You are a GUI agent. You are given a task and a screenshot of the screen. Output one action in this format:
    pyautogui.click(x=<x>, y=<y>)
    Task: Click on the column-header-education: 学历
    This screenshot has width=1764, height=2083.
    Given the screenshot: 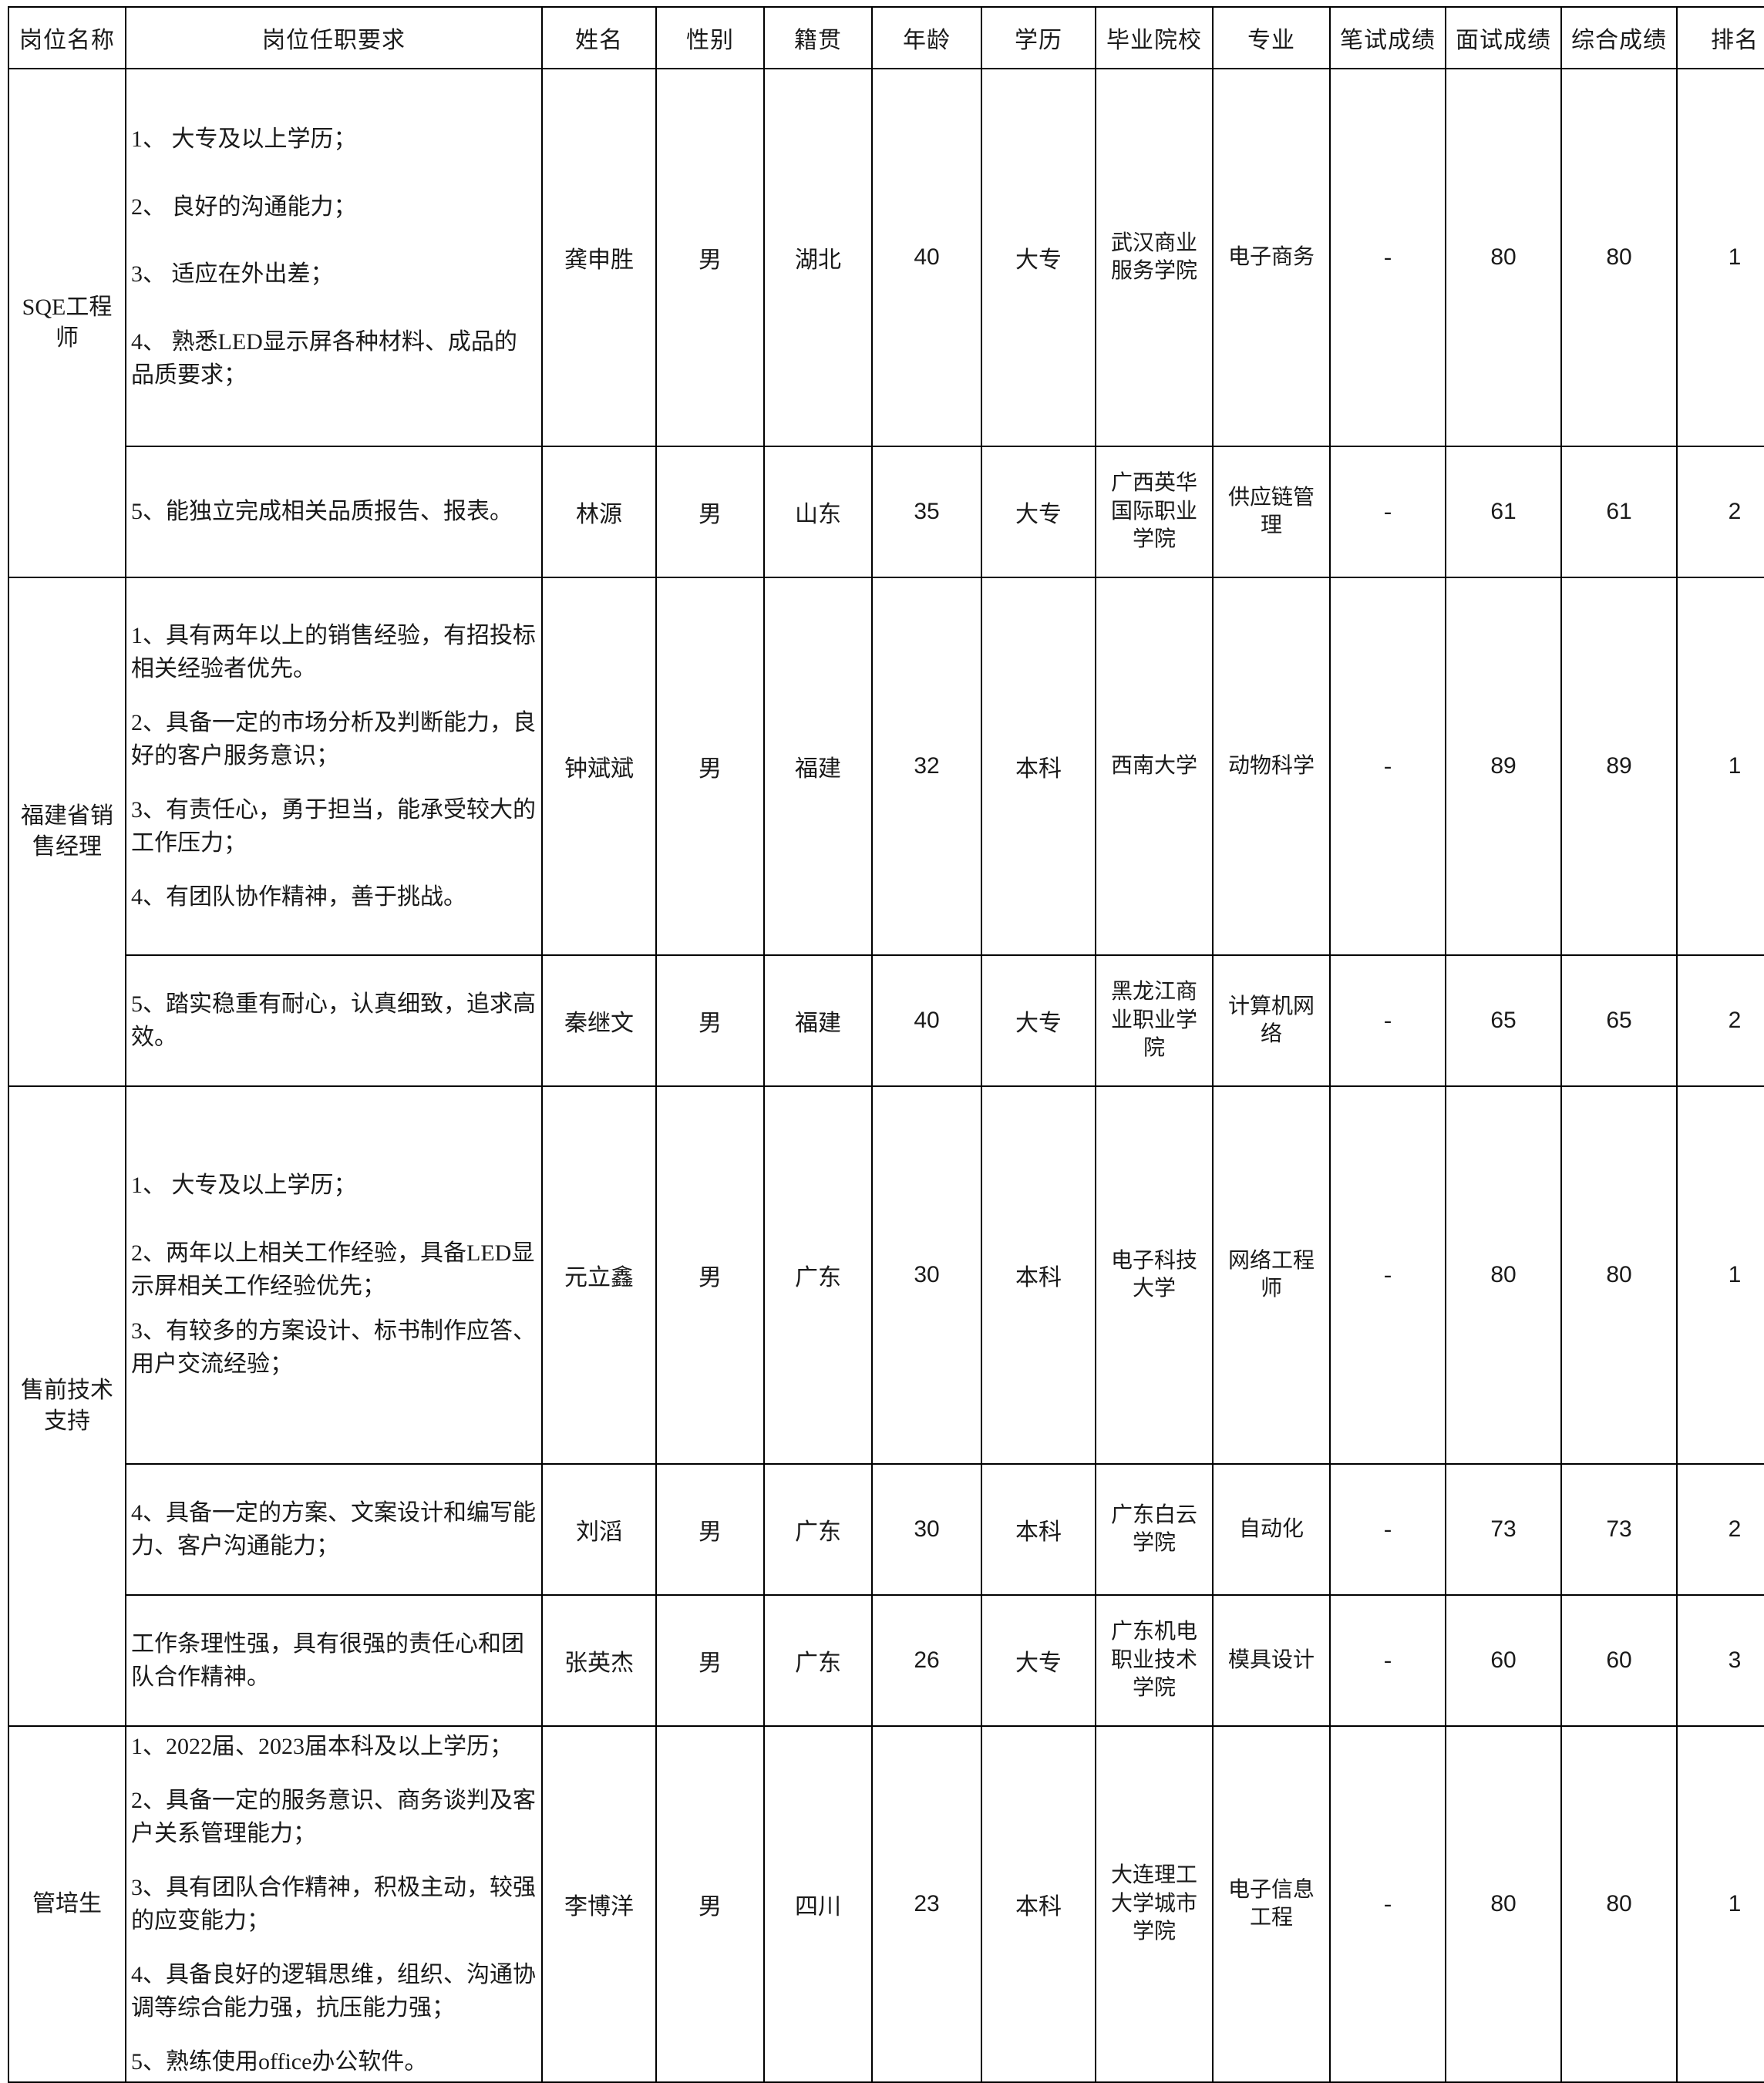 What is the action you would take?
    pyautogui.click(x=1038, y=37)
    